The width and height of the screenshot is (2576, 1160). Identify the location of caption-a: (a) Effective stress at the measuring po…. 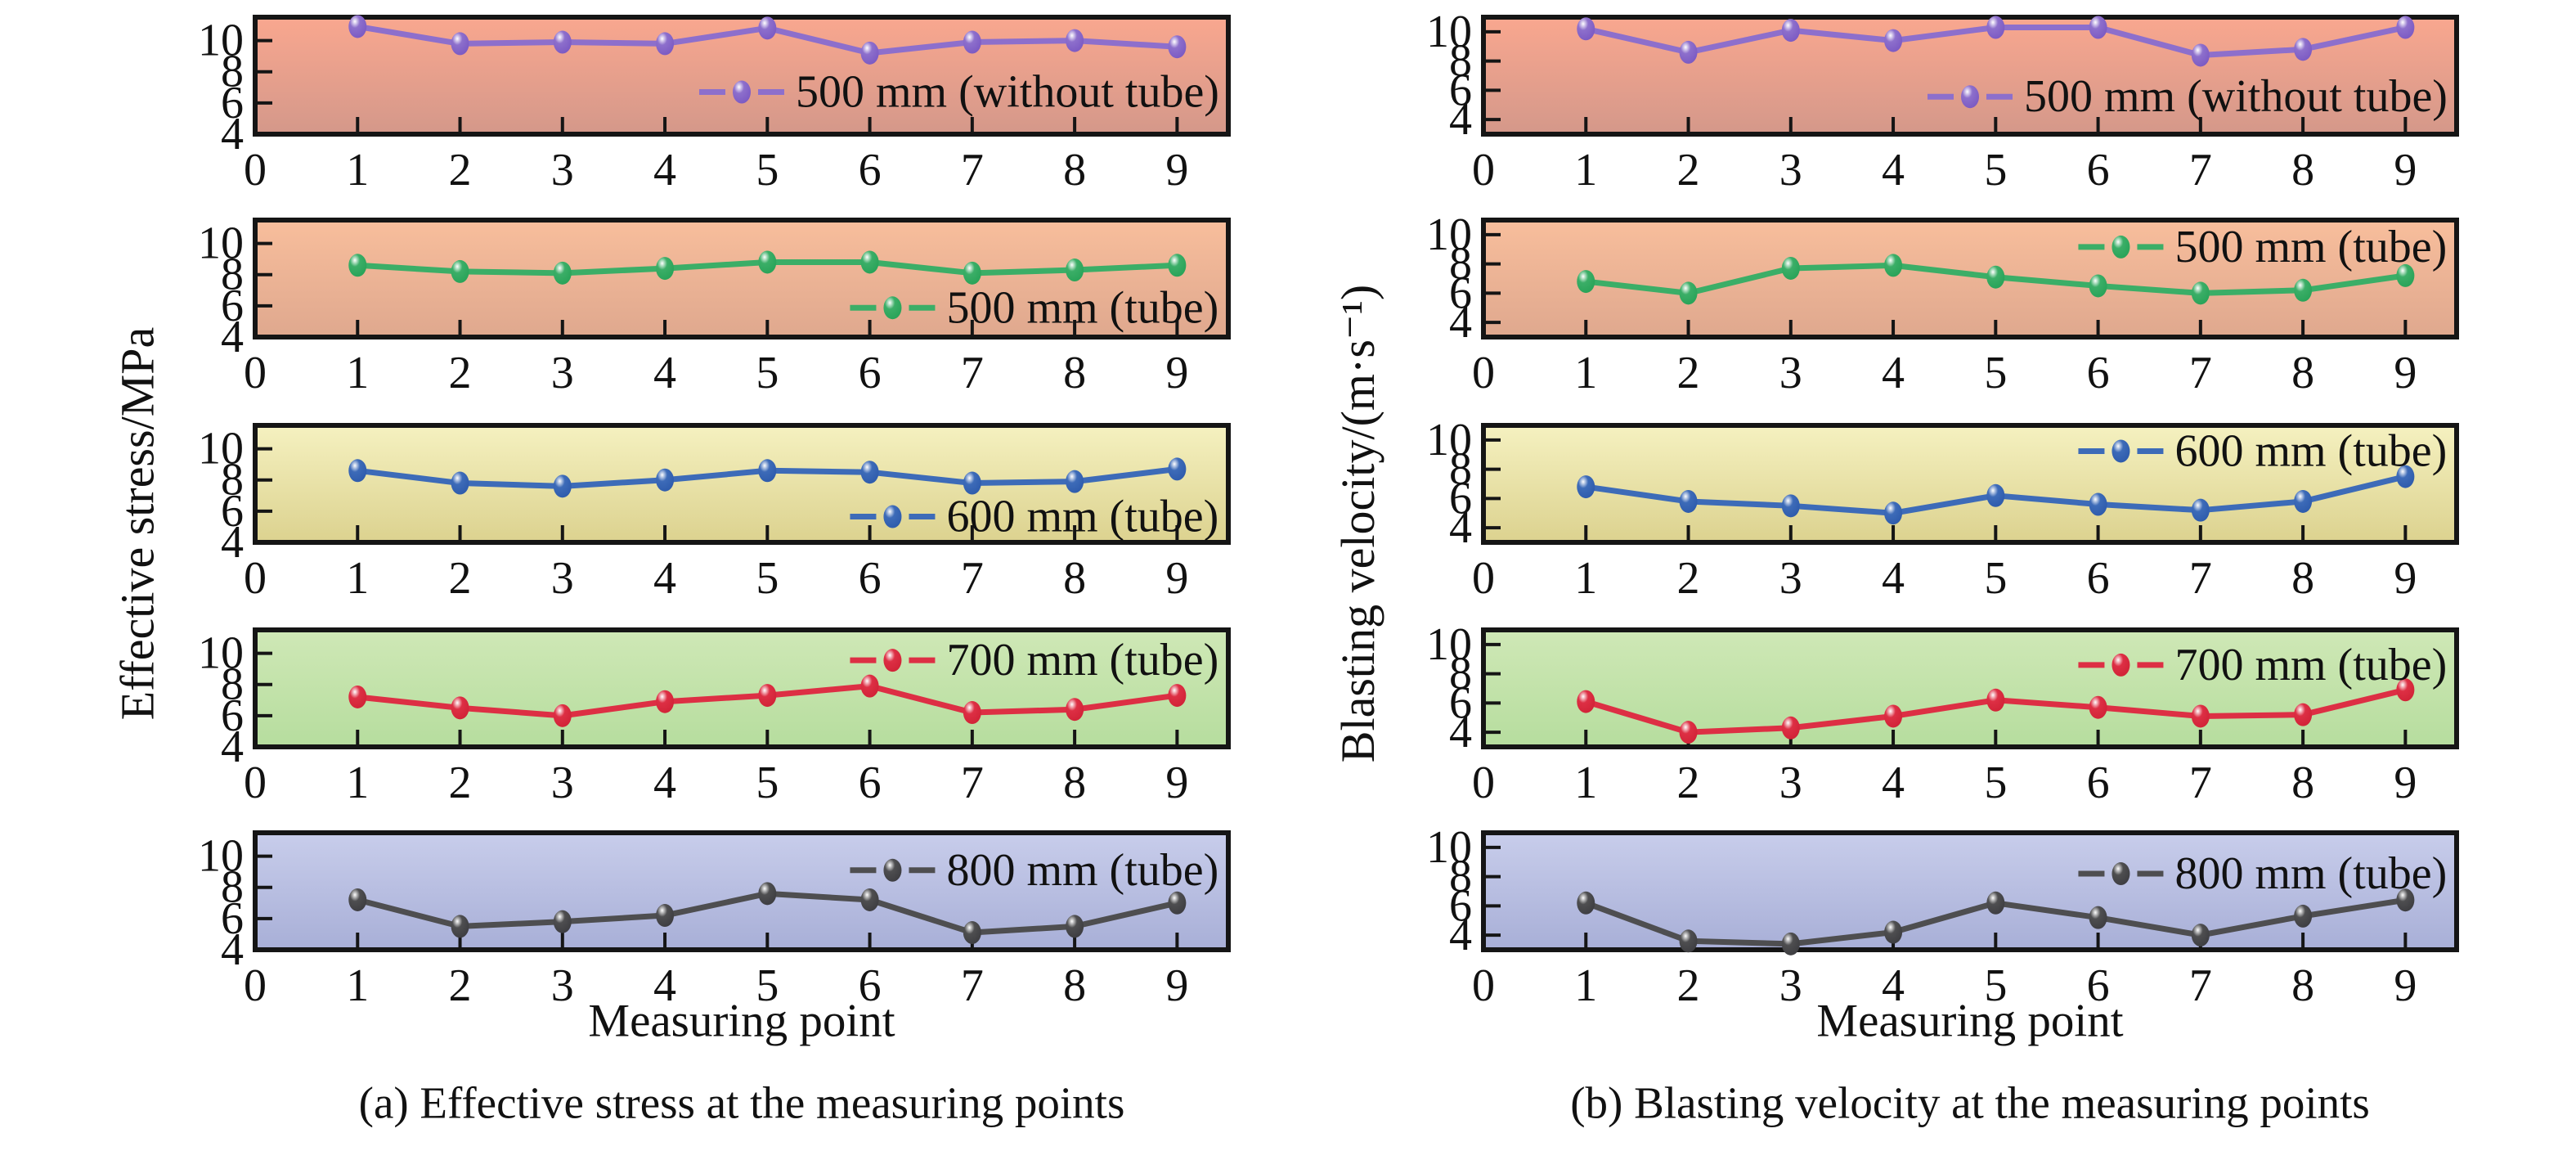
(741, 1102).